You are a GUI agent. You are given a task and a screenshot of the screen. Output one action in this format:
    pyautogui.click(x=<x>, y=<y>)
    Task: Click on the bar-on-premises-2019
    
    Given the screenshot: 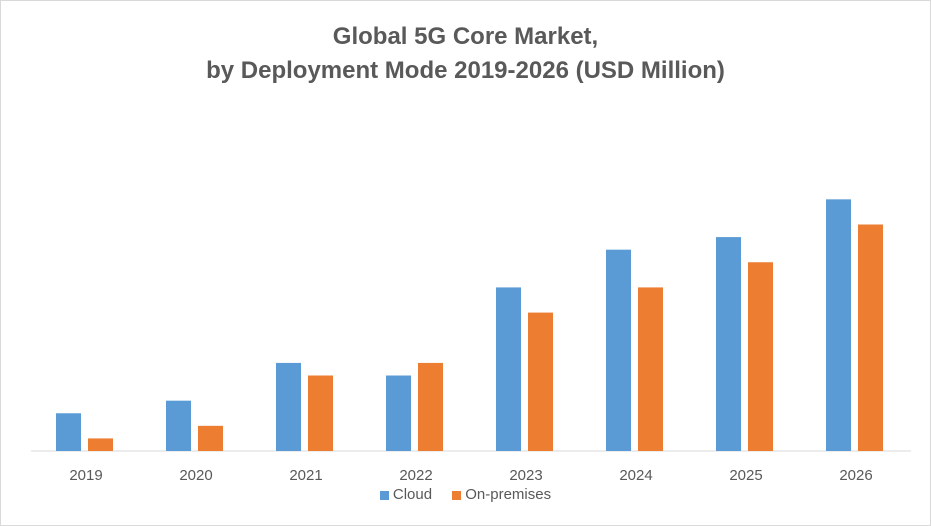 What is the action you would take?
    pyautogui.click(x=100, y=444)
    